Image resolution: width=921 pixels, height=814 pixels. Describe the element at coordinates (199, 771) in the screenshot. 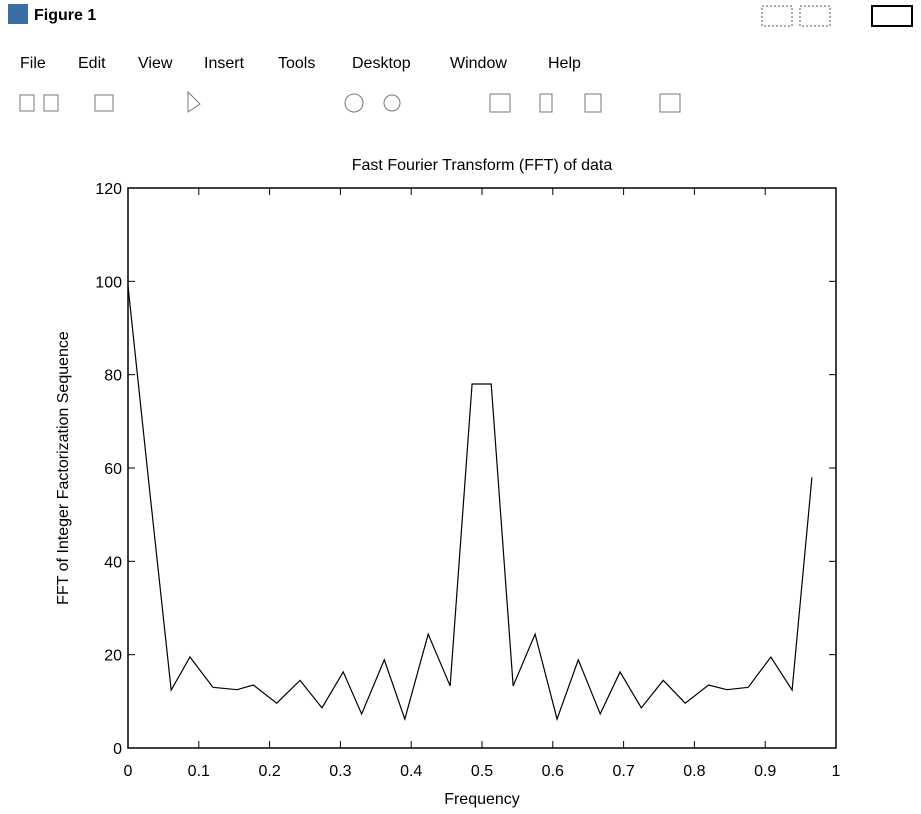

I see `x-tick-label: 0.1` at that location.